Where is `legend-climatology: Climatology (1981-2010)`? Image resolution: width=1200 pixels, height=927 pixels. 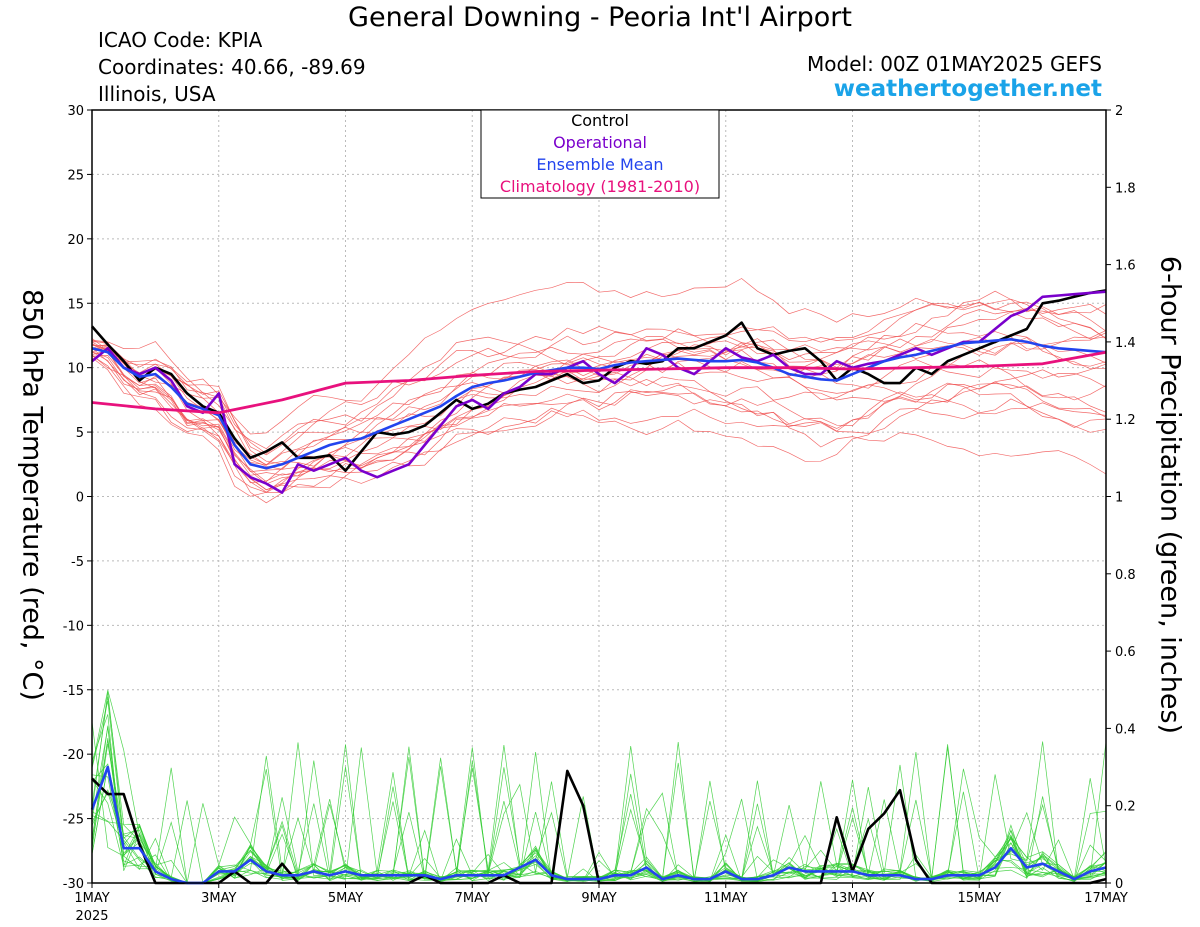 legend-climatology: Climatology (1981-2010) is located at coordinates (600, 186).